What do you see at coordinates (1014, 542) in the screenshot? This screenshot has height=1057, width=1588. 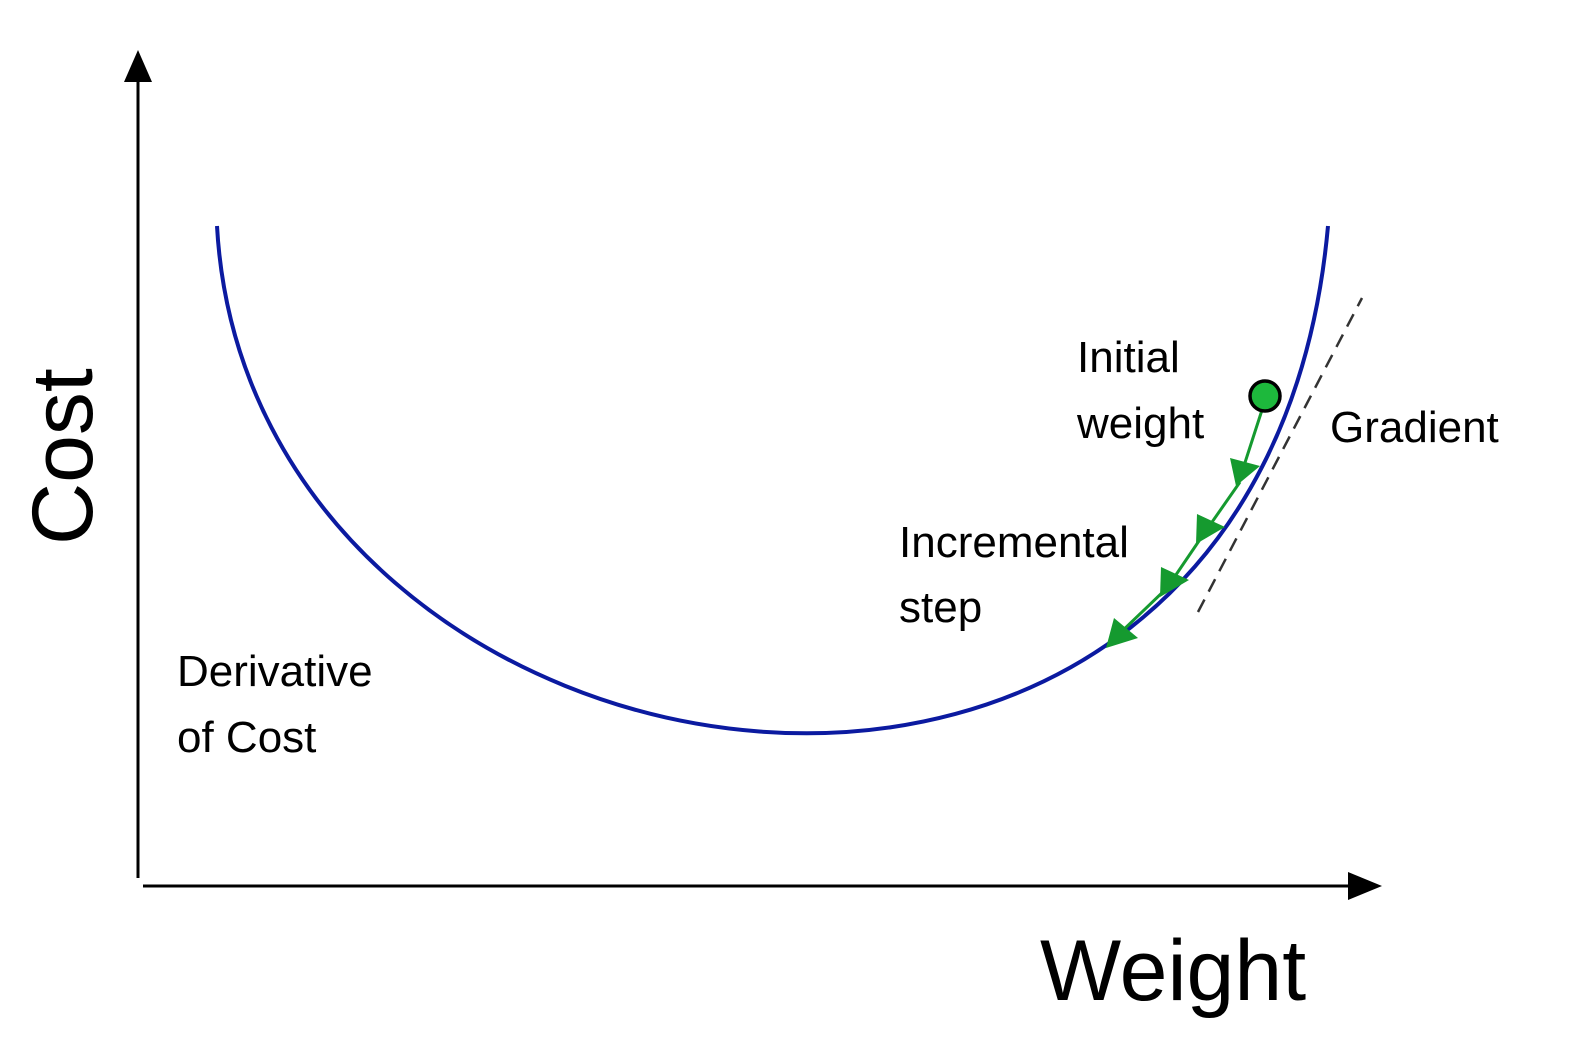 I see `incremental-step-label-line1: Incremental` at bounding box center [1014, 542].